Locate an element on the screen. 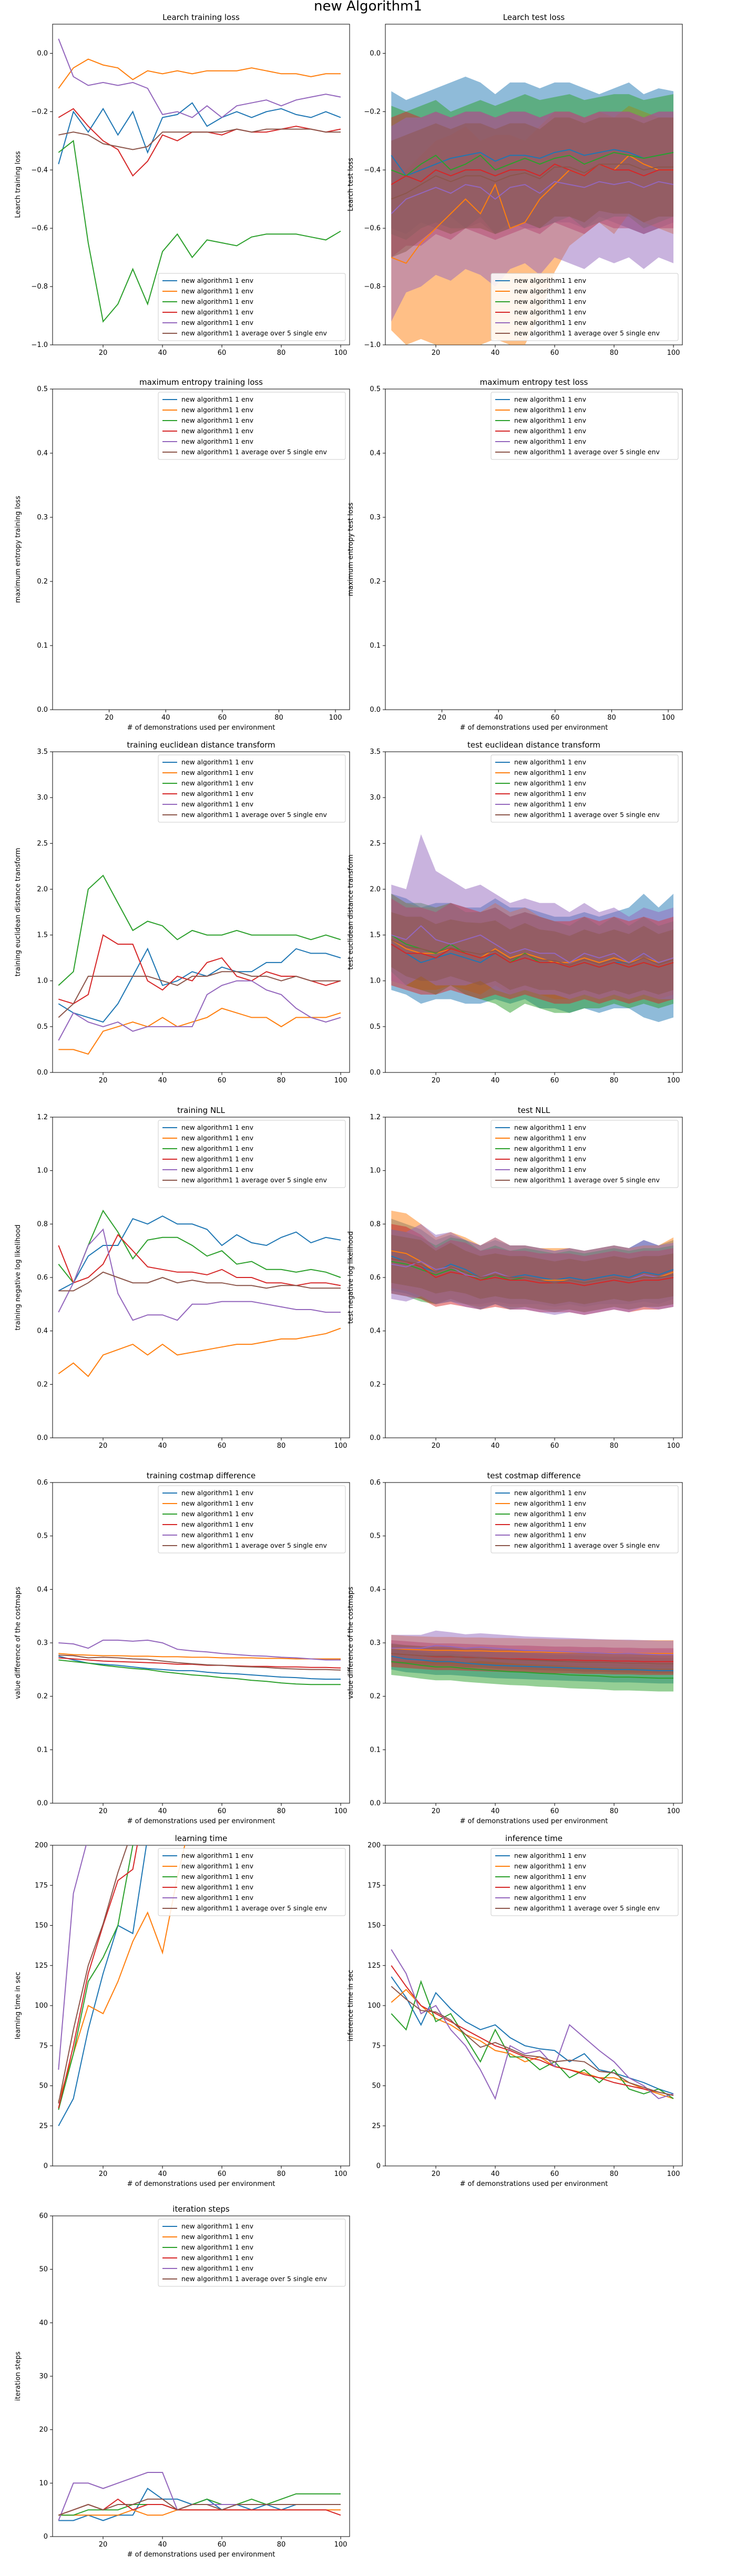 Image resolution: width=736 pixels, height=2576 pixels. subplot-title: training costmap difference is located at coordinates (201, 1475).